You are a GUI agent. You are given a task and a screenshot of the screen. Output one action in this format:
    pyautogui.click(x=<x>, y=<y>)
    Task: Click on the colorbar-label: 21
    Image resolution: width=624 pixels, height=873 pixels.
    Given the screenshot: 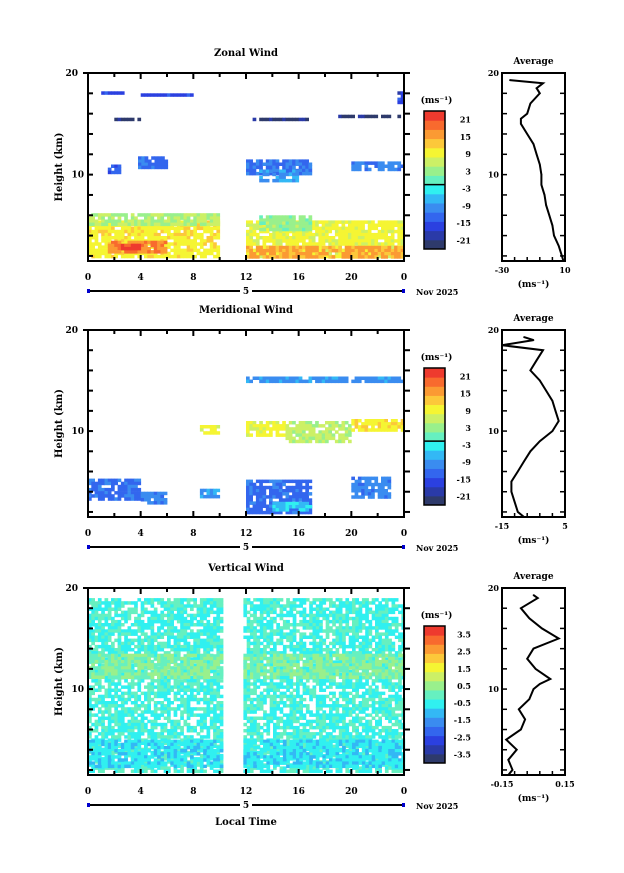 What is the action you would take?
    pyautogui.click(x=465, y=120)
    